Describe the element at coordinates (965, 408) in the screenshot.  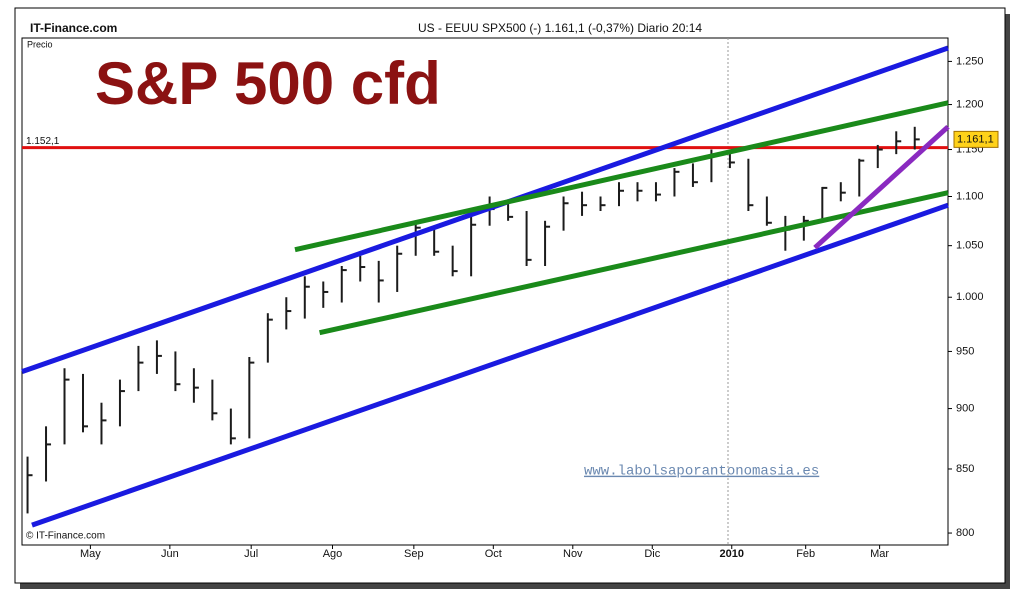
I see `y-tick-label: 900` at that location.